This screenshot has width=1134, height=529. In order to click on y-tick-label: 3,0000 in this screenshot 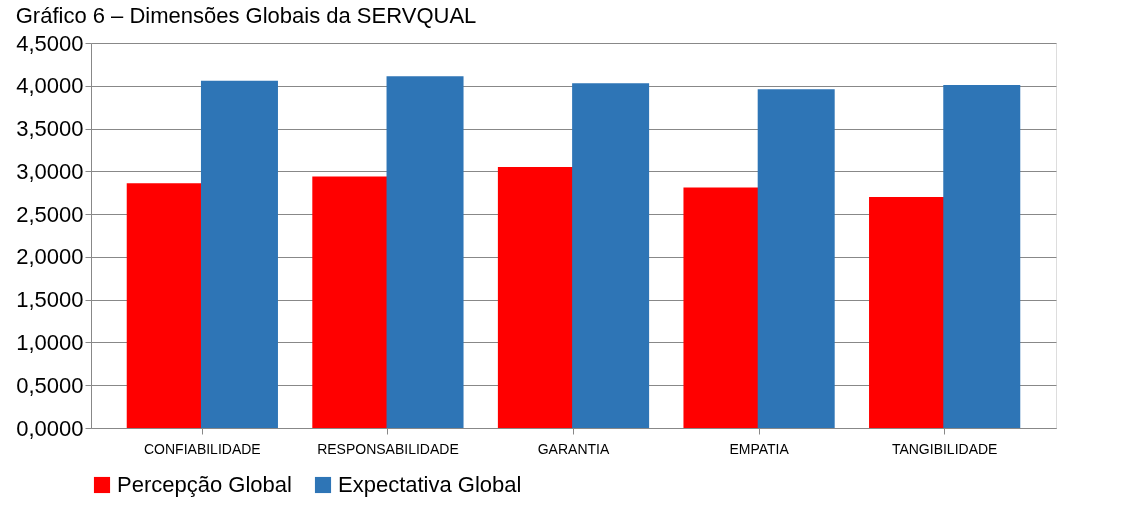, I will do `click(50, 171)`.